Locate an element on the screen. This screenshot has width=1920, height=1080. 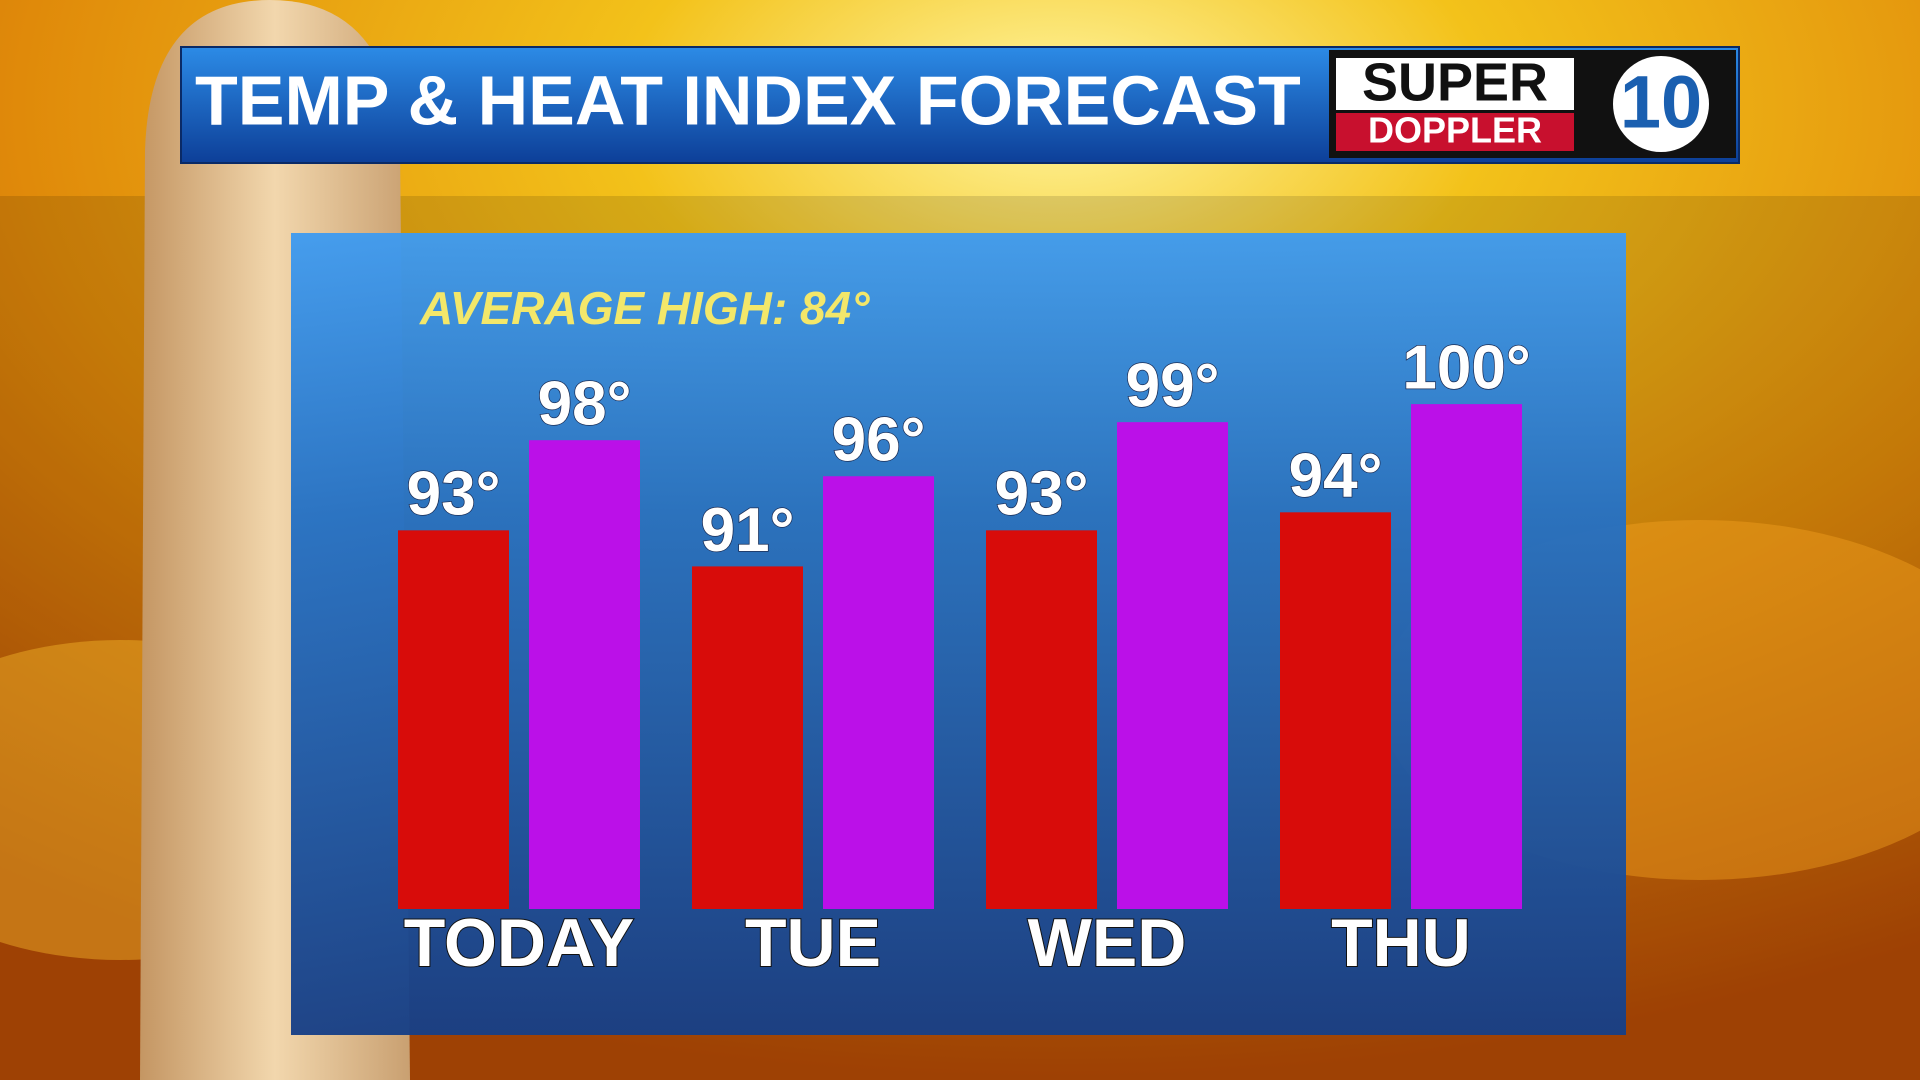
x-tick-label: TODAY is located at coordinates (519, 943).